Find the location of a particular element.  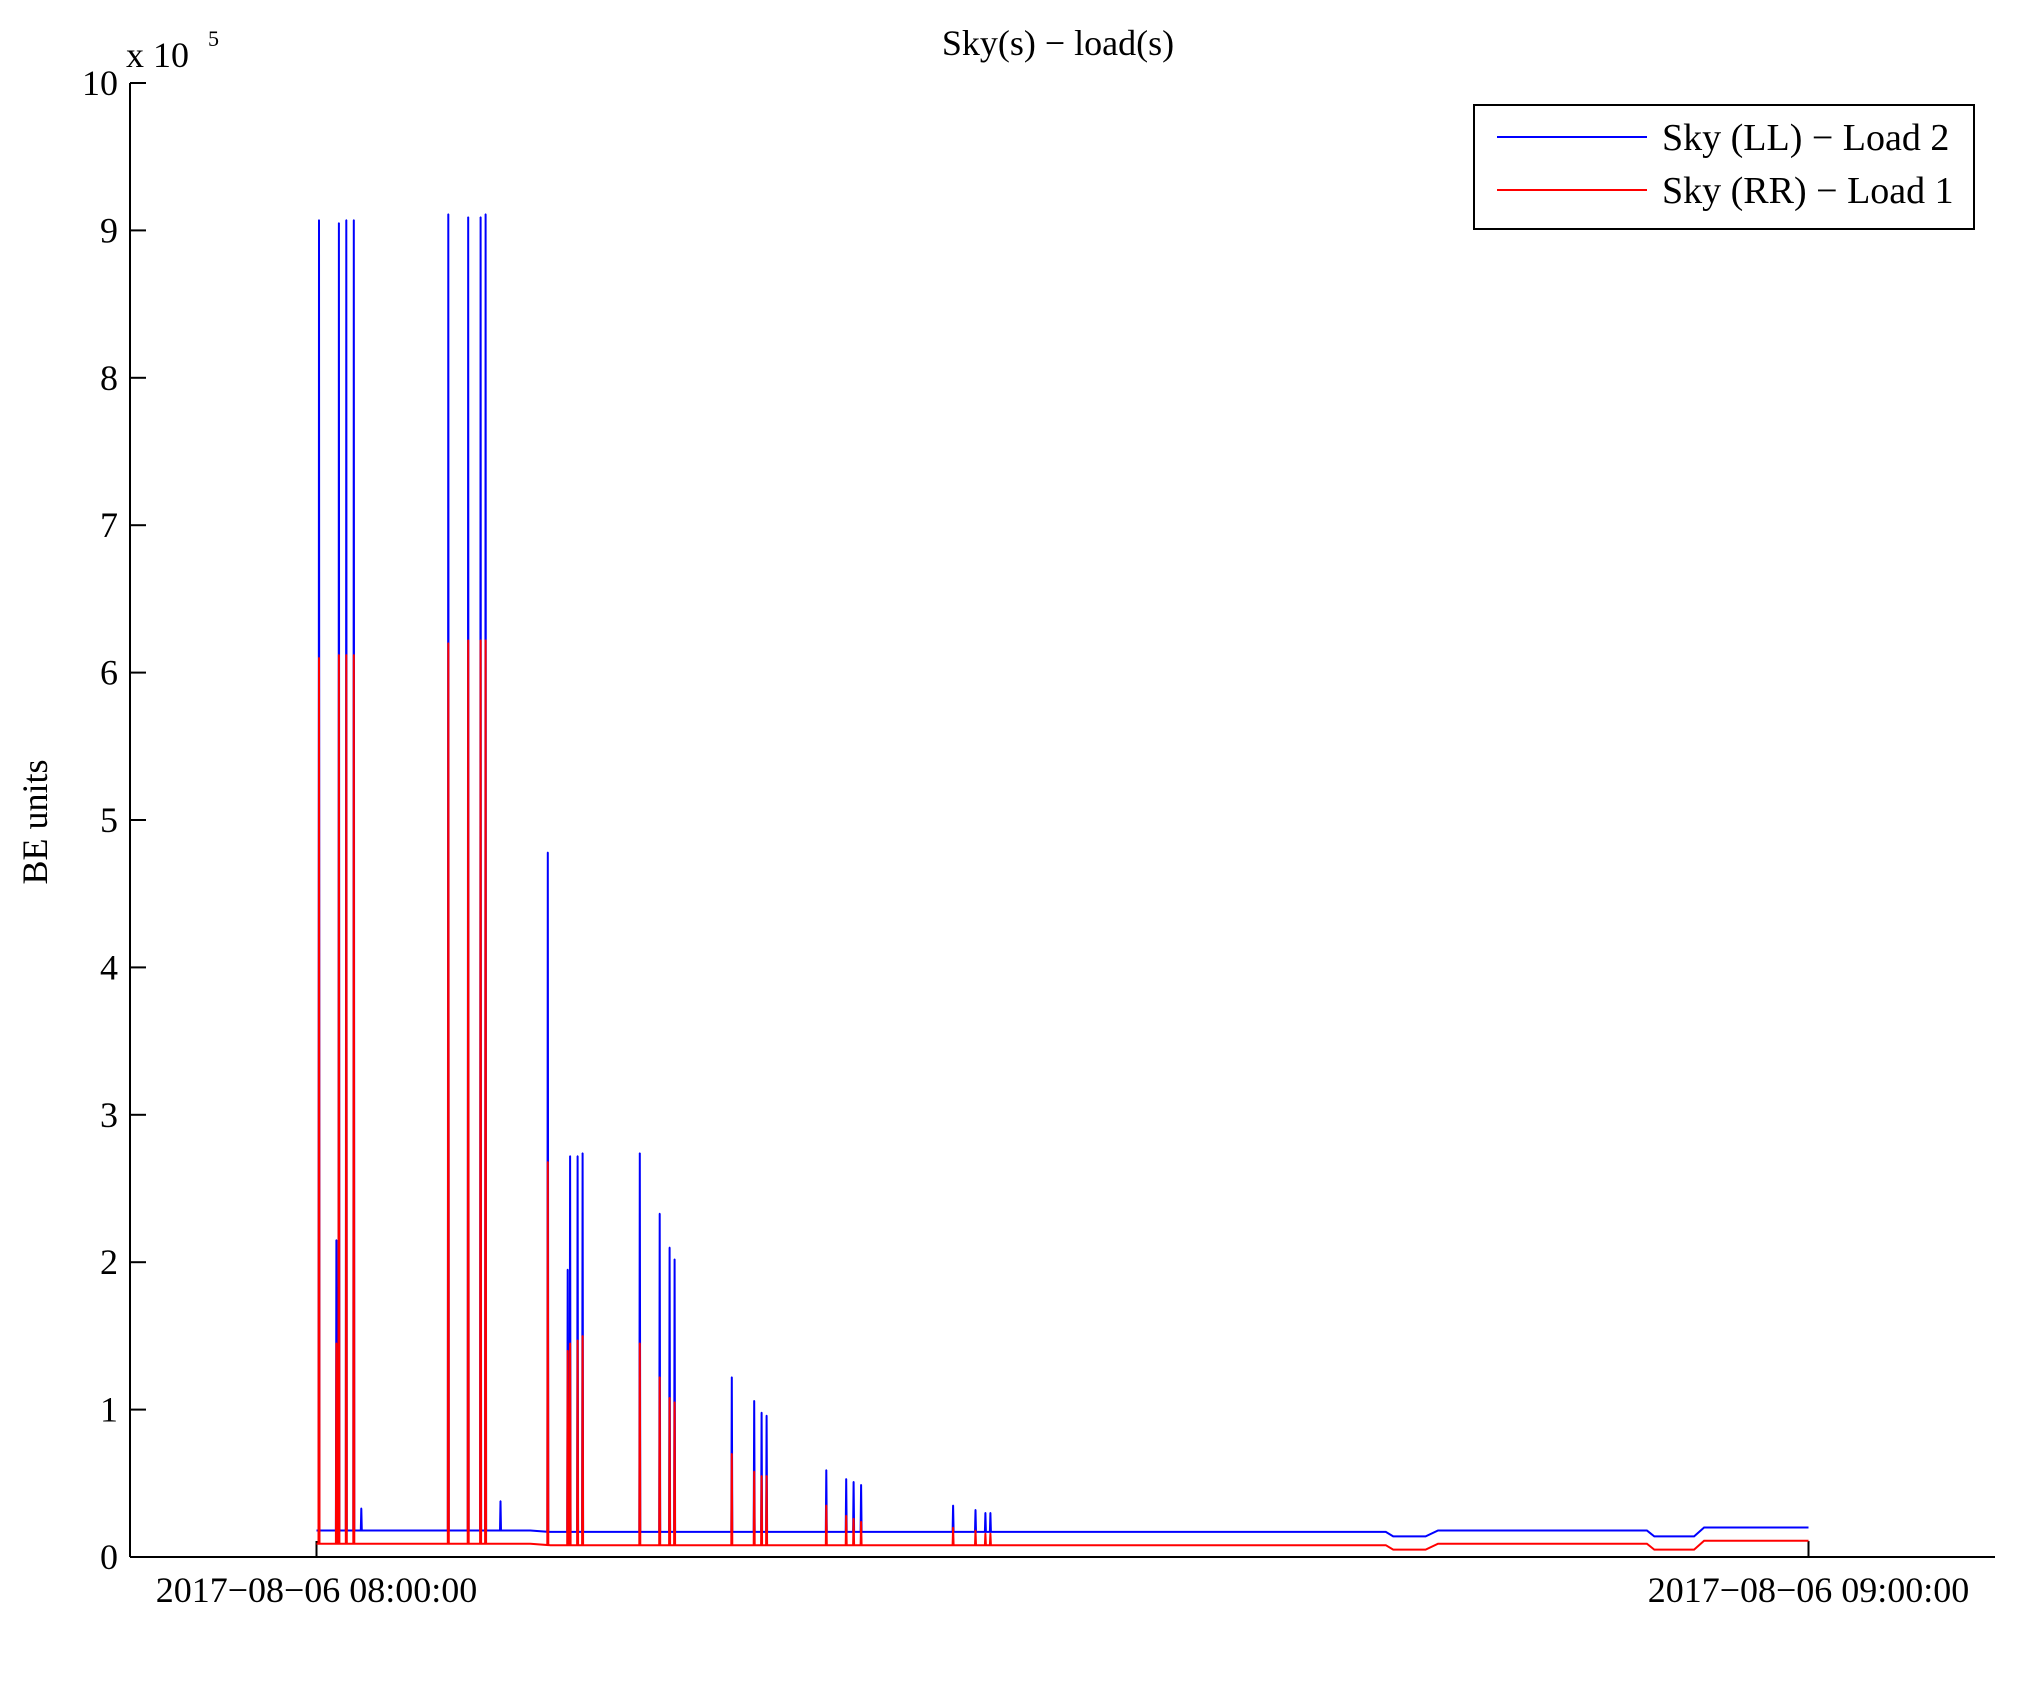

y-tick-label: 1 is located at coordinates (109, 1410).